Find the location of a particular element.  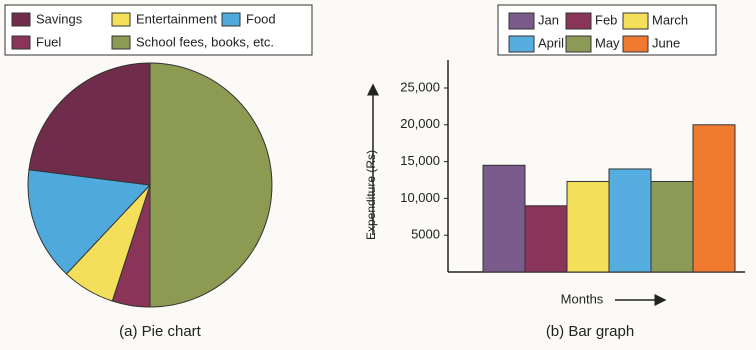

legend-label: Jan is located at coordinates (548, 19).